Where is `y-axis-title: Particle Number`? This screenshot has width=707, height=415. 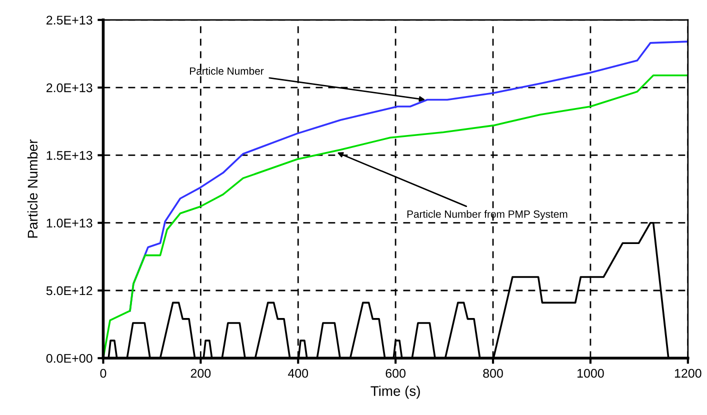
y-axis-title: Particle Number is located at coordinates (32, 188).